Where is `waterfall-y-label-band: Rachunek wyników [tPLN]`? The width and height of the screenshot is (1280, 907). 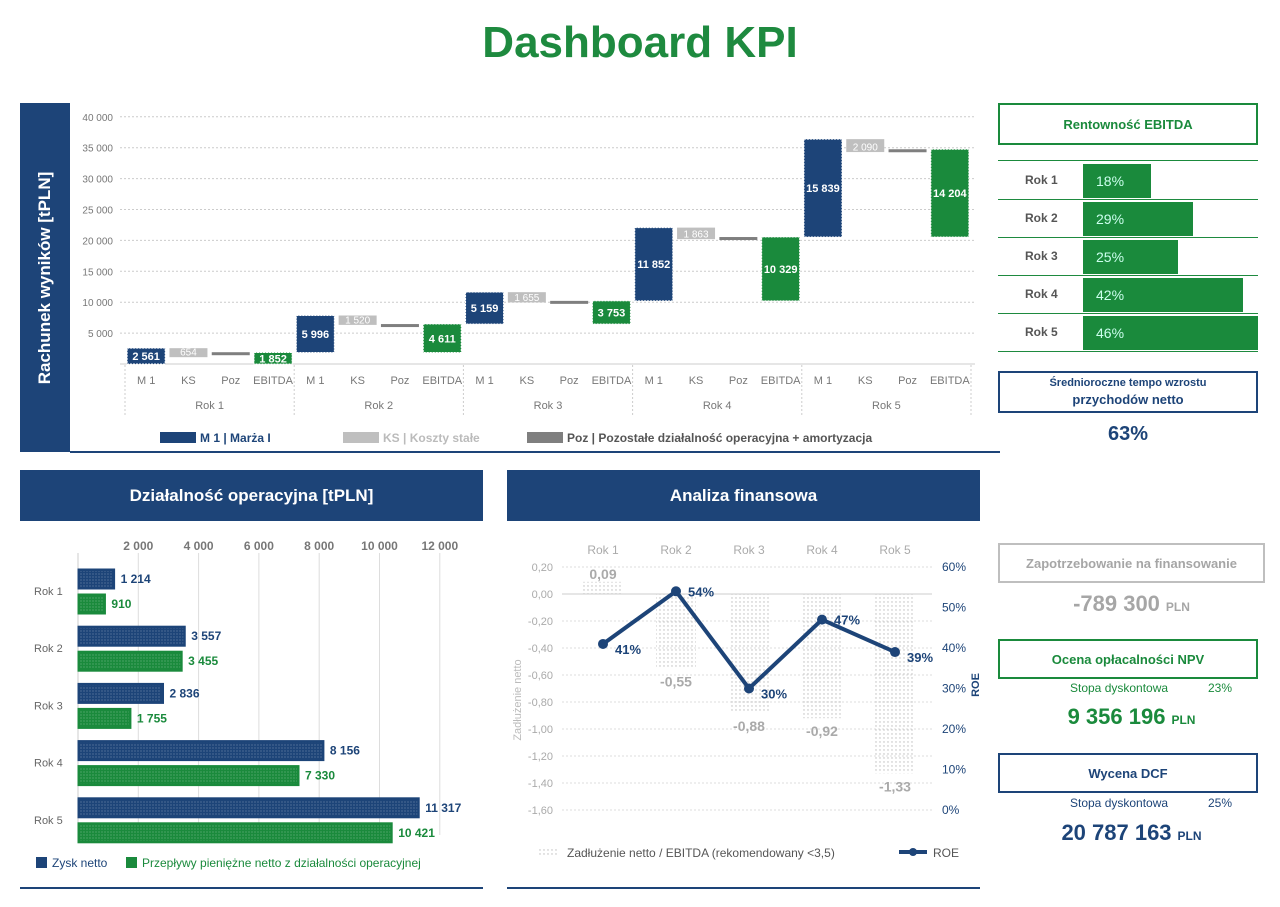
waterfall-y-label-band: Rachunek wyników [tPLN] is located at coordinates (45, 277).